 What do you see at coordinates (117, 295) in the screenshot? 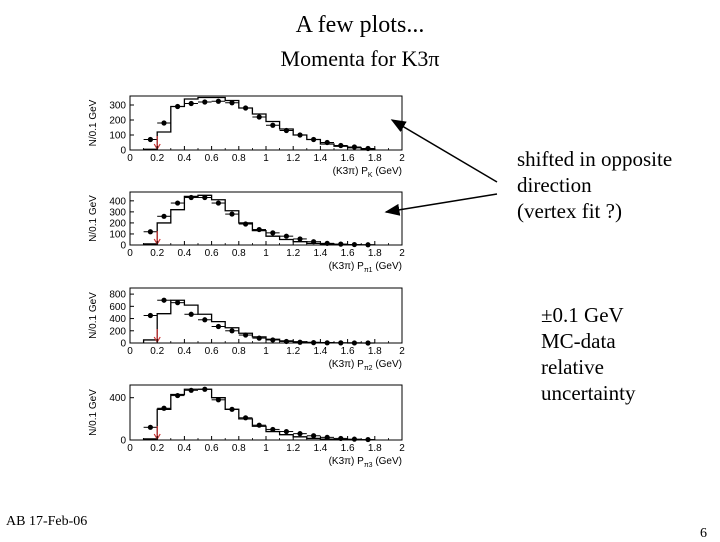
I see `y-tick-label: 800` at bounding box center [117, 295].